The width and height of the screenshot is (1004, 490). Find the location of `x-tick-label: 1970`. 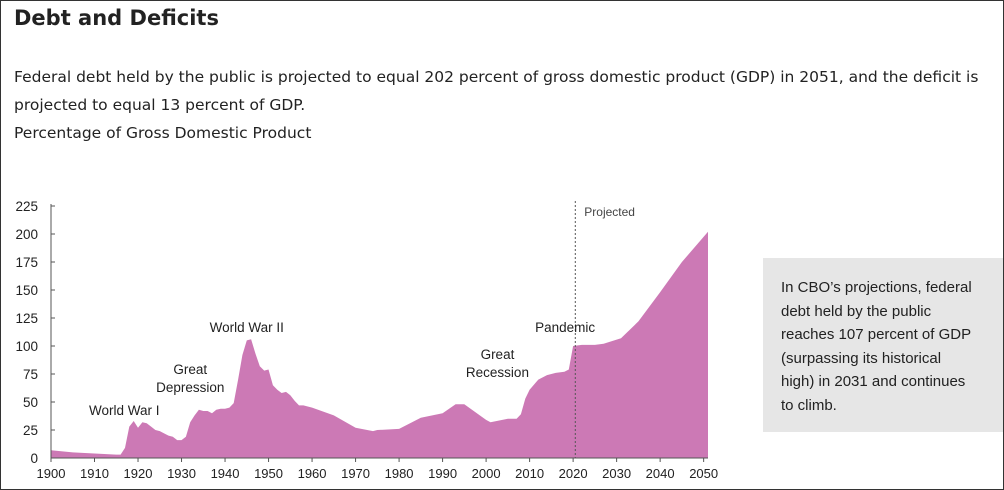

x-tick-label: 1970 is located at coordinates (355, 473).